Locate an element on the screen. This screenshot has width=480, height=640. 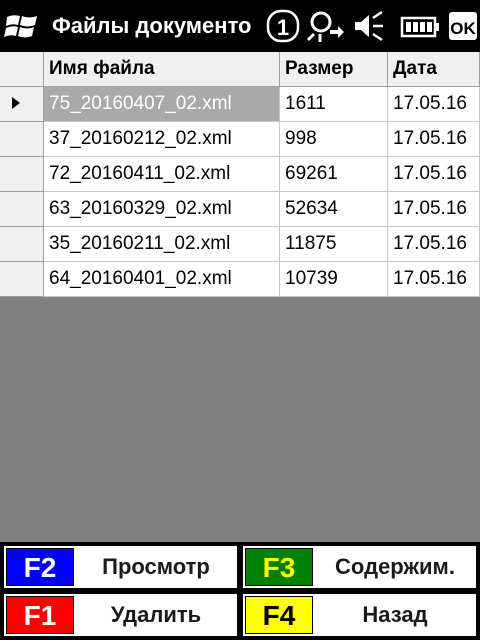
file-name-cell: 35_20160211_02.xml is located at coordinates (162, 244).